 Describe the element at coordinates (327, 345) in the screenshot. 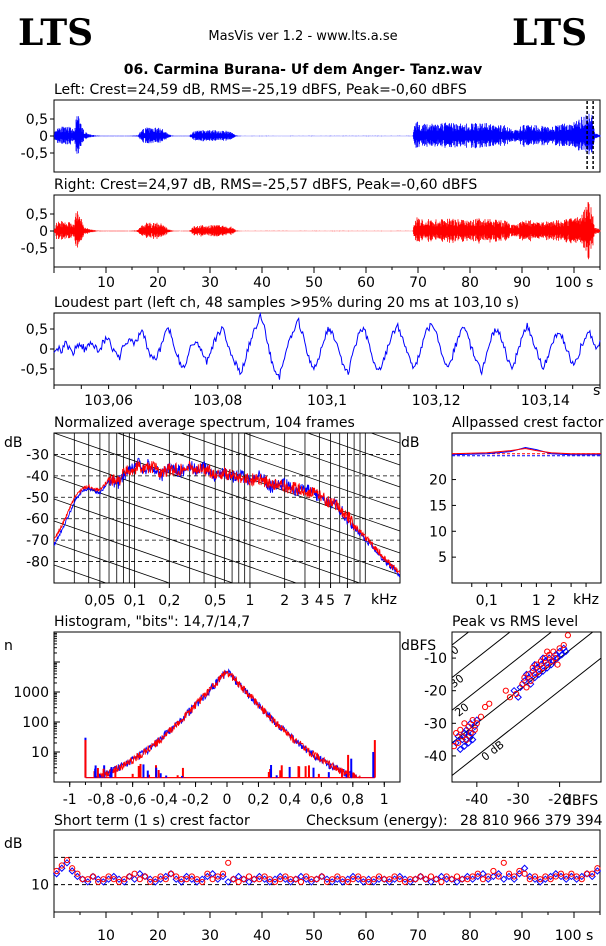

I see `loudest-part-trace` at that location.